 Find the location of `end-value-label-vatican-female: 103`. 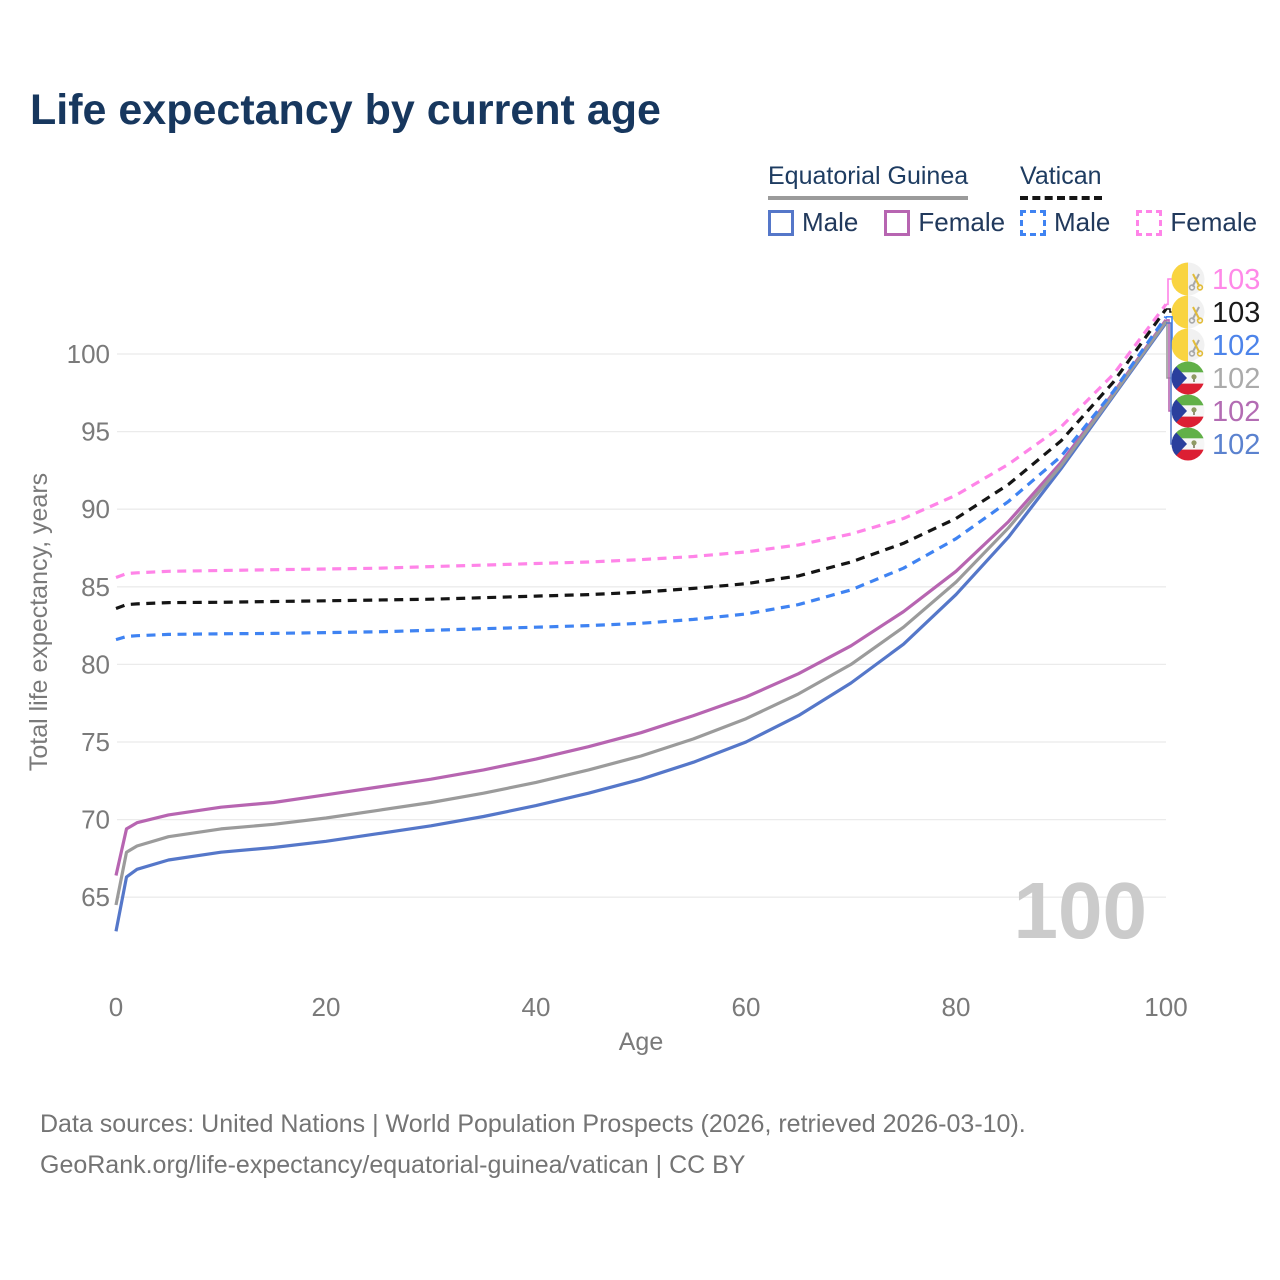

end-value-label-vatican-female: 103 is located at coordinates (1236, 280).